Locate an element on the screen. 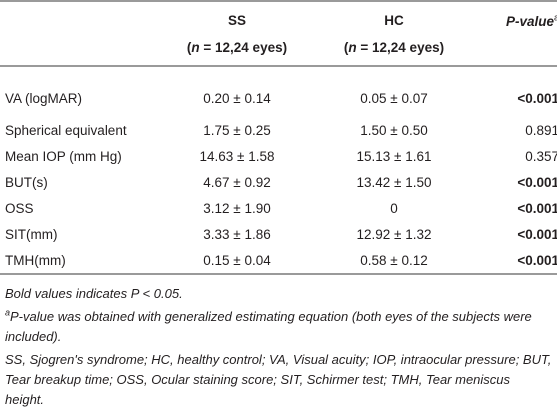 The image size is (557, 410). note-italic: P < 0.05 is located at coordinates (155, 293).